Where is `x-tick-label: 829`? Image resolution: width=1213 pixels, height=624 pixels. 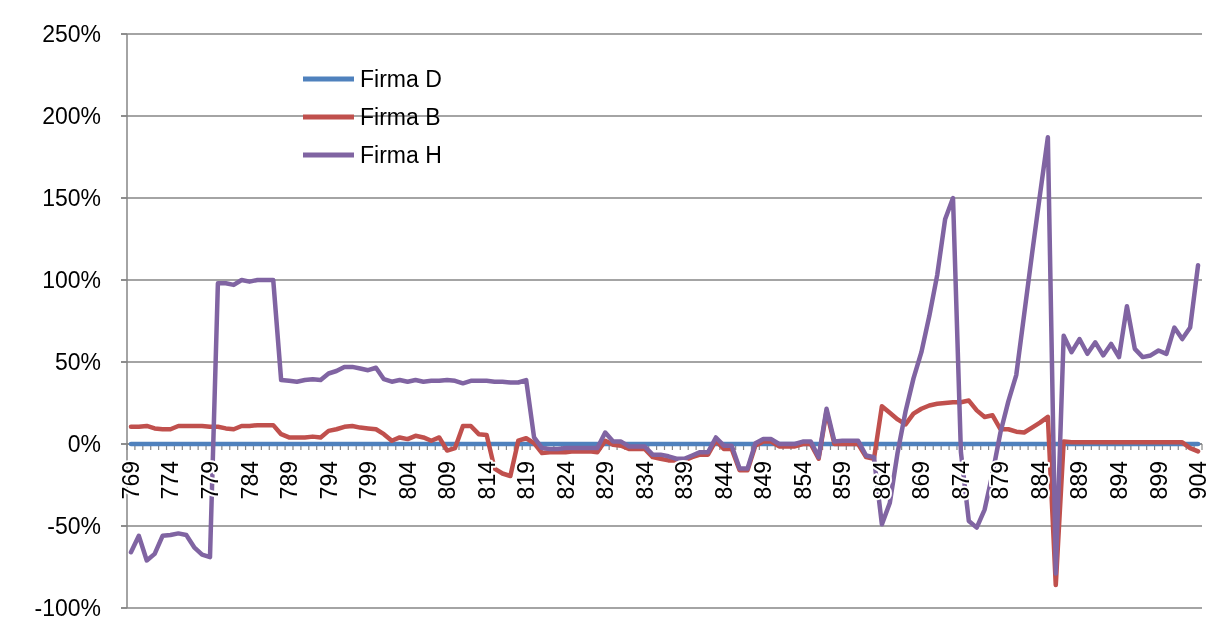 x-tick-label: 829 is located at coordinates (605, 480).